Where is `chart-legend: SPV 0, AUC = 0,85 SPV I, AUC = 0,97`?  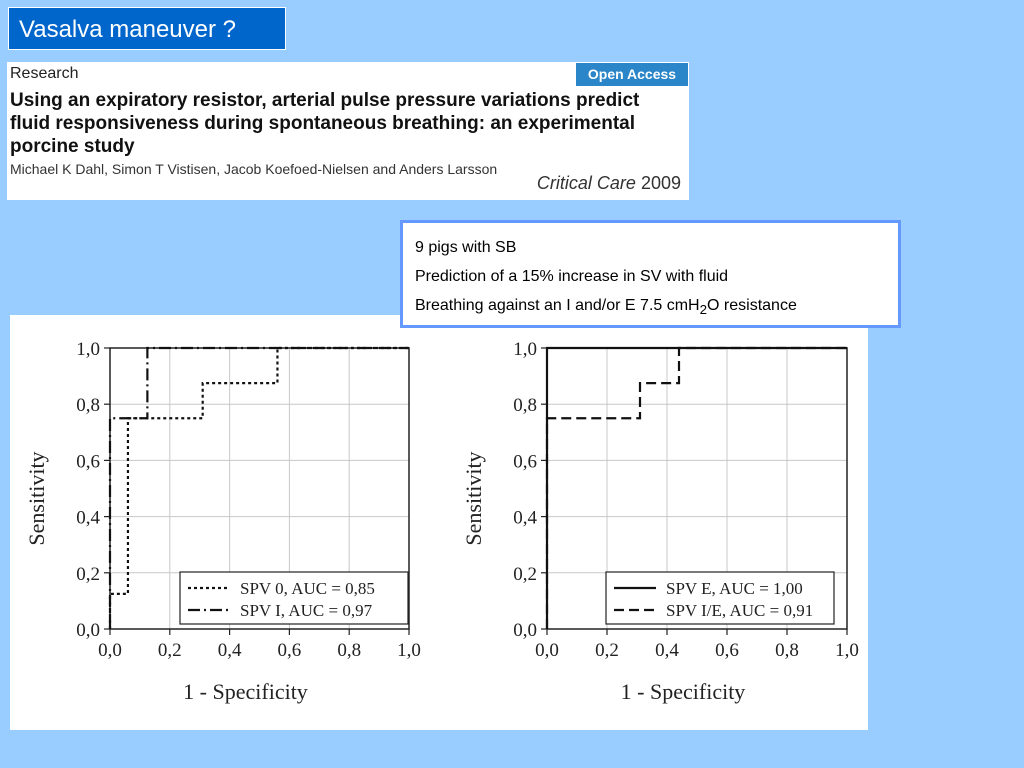
chart-legend: SPV 0, AUC = 0,85 SPV I, AUC = 0,97 is located at coordinates (294, 598).